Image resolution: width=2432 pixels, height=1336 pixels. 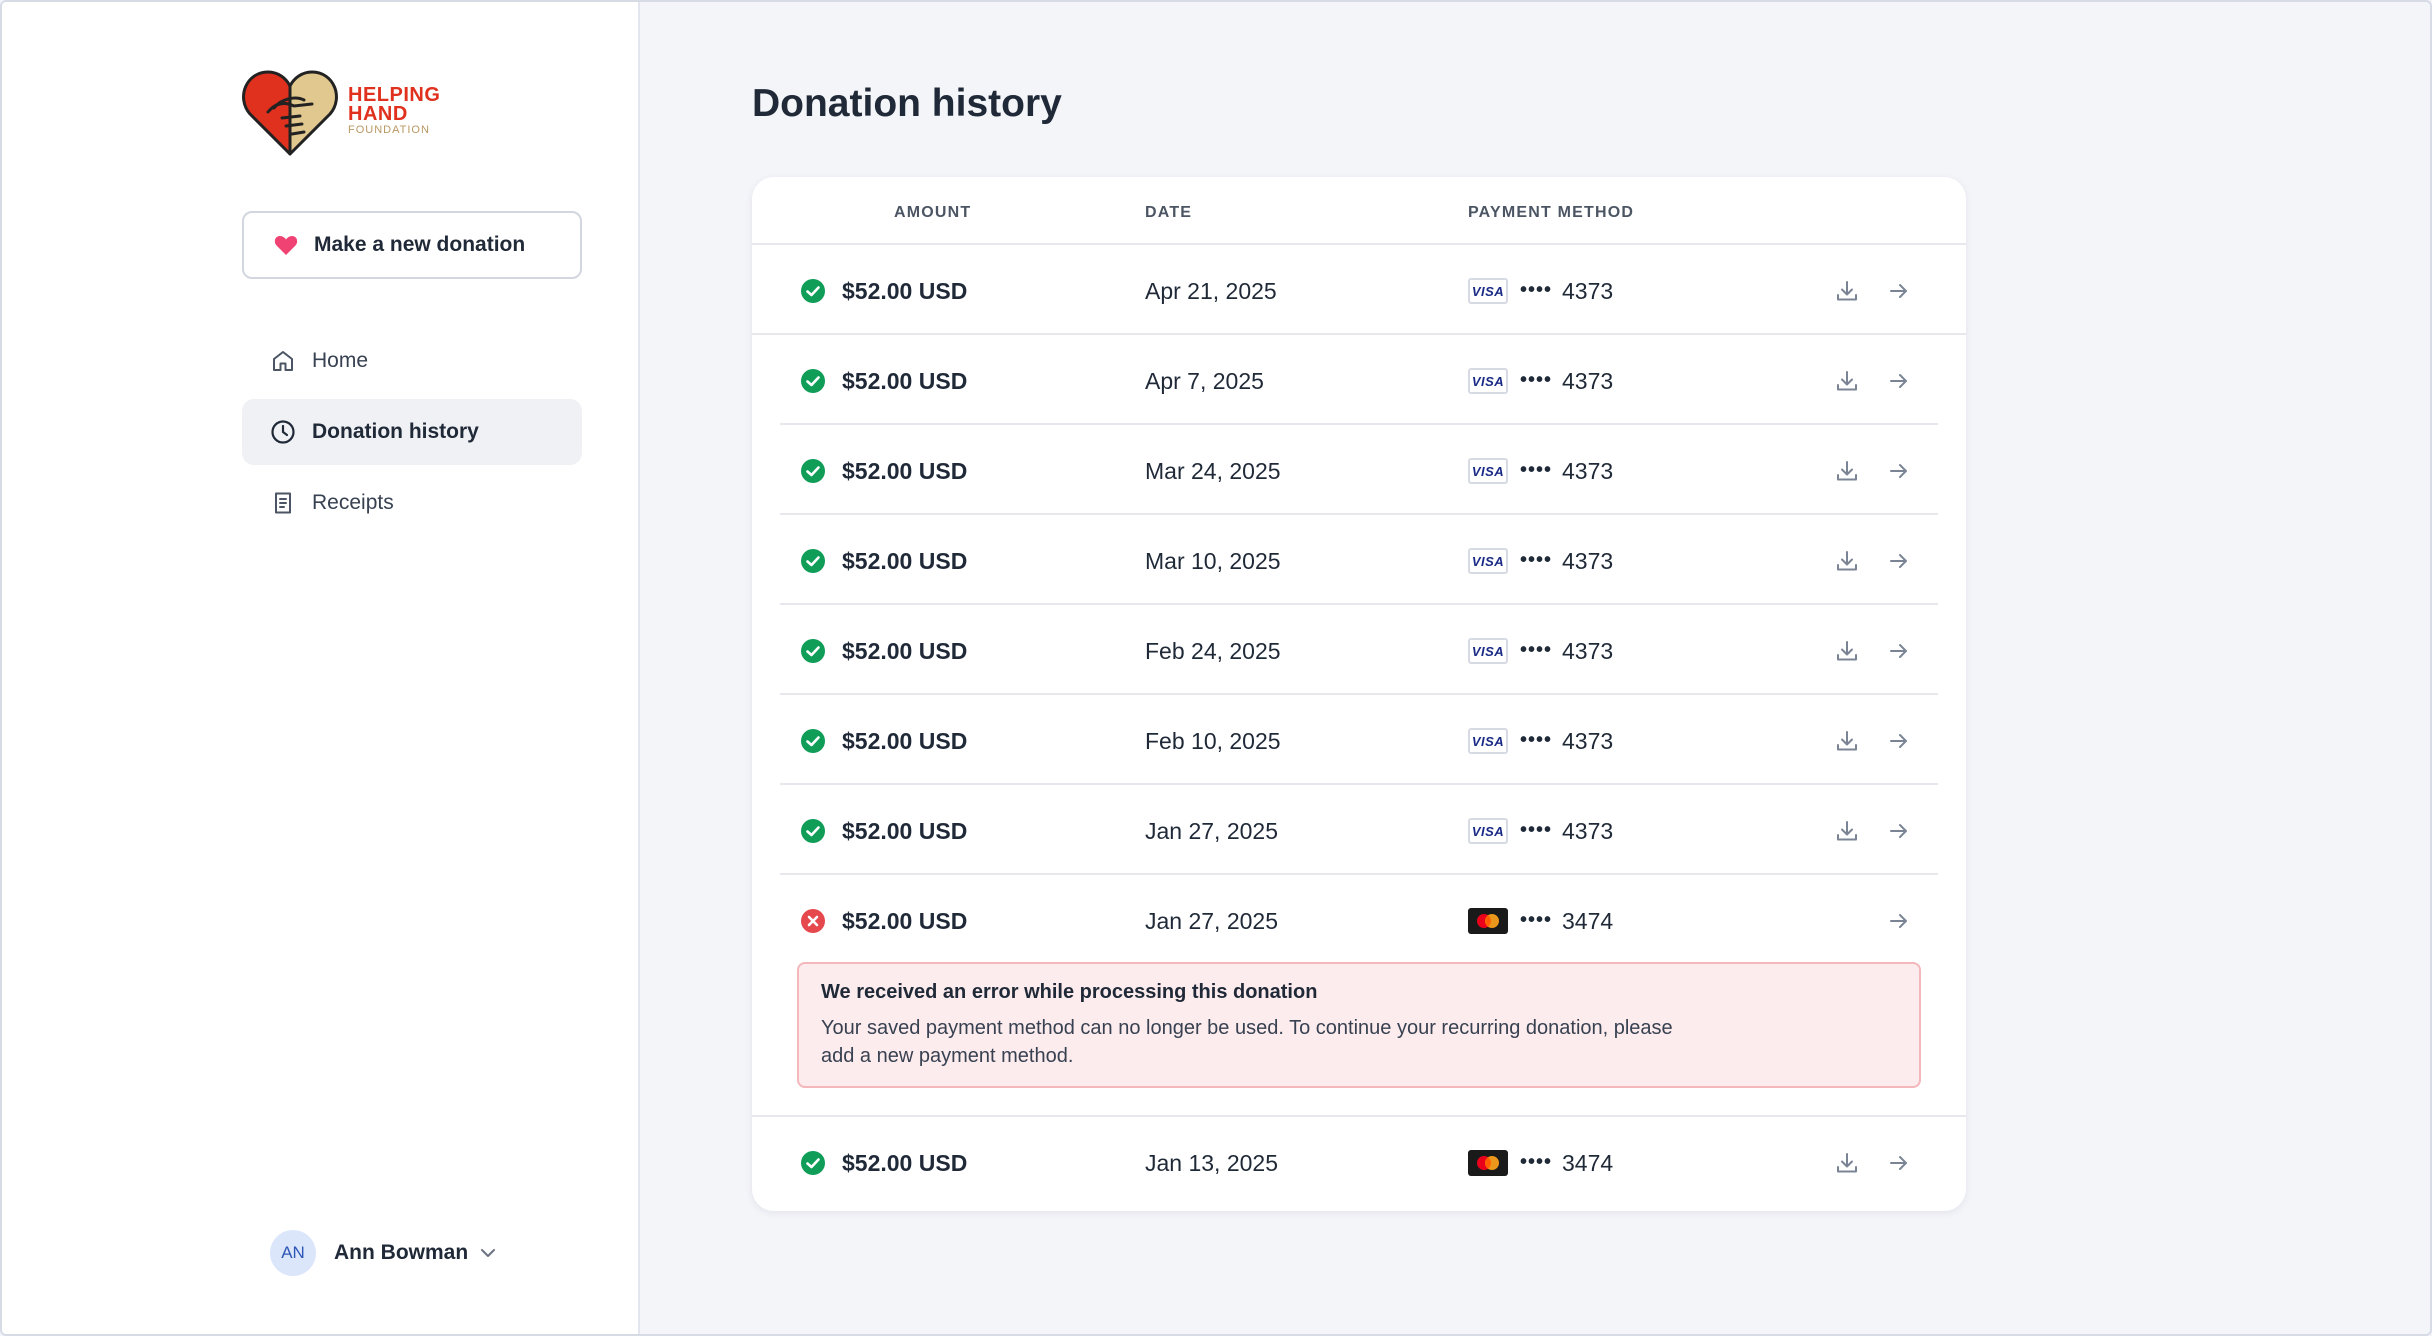 I want to click on mastercard-icon, so click(x=1488, y=921).